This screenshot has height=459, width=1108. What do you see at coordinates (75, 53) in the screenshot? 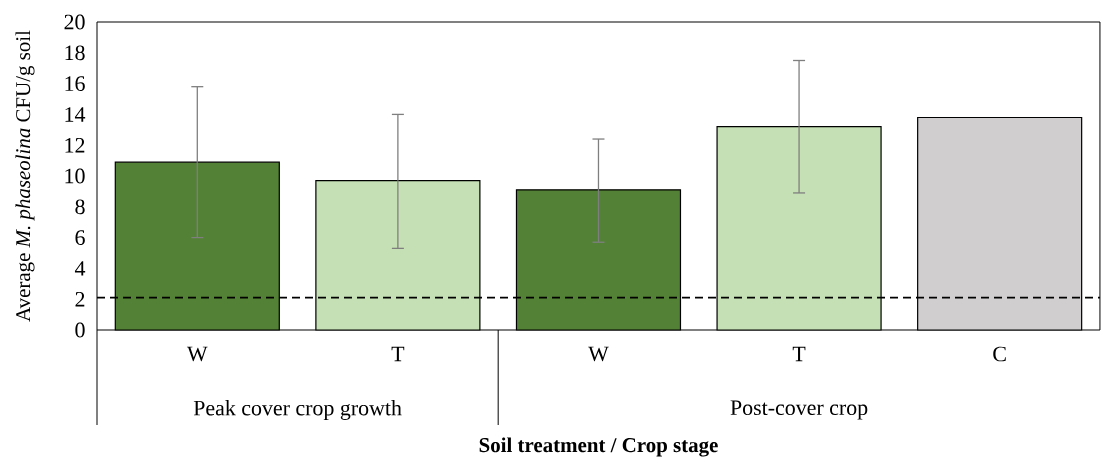
I see `y-tick-label: 18` at bounding box center [75, 53].